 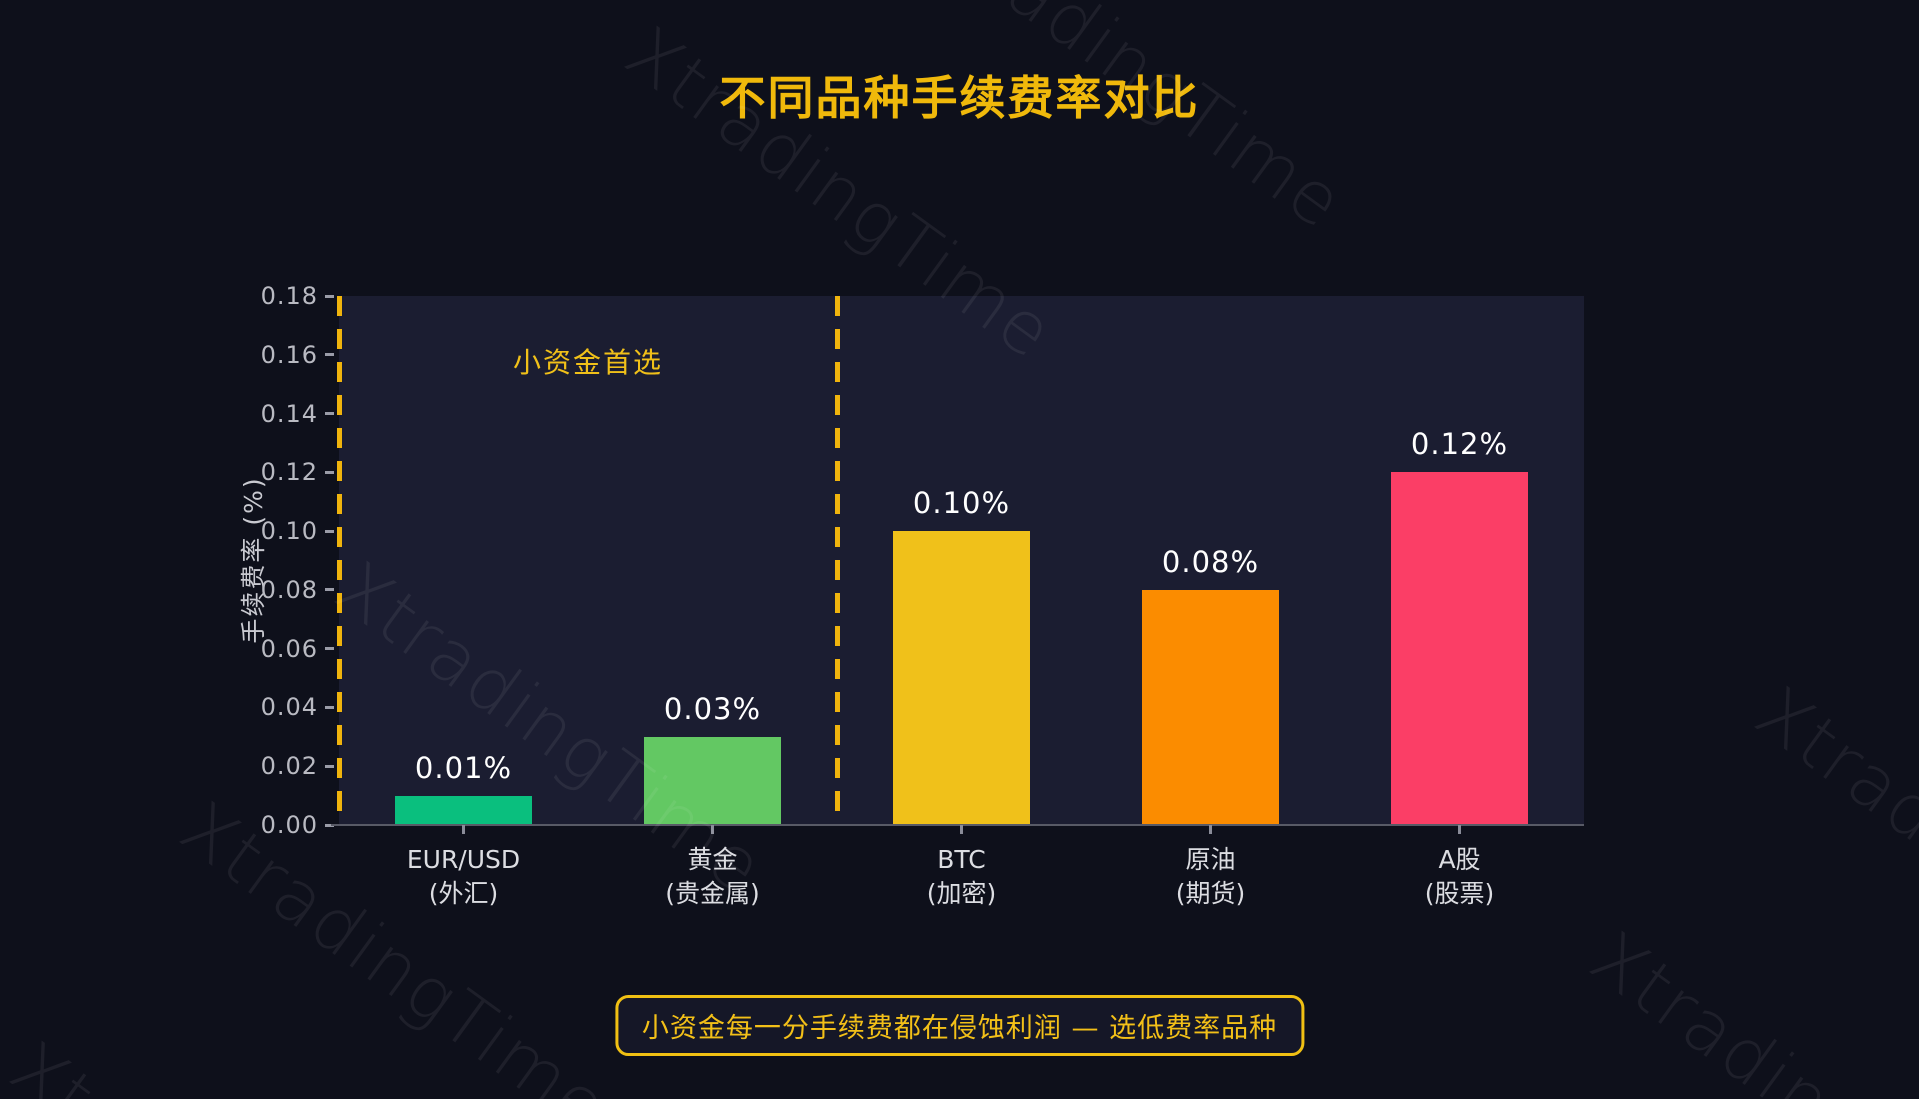 I want to click on y-tick-label: 0.12, so click(x=289, y=472).